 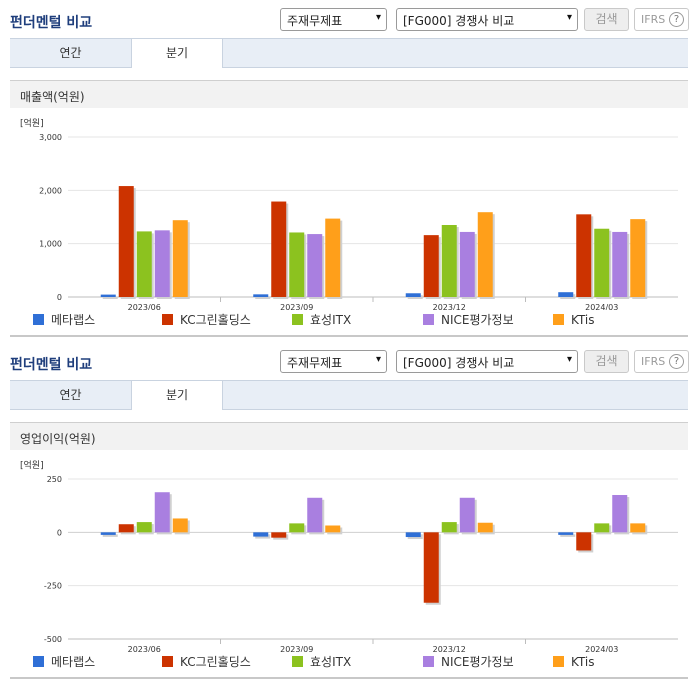 I want to click on chart-header: 영업이익(억원), so click(x=349, y=436).